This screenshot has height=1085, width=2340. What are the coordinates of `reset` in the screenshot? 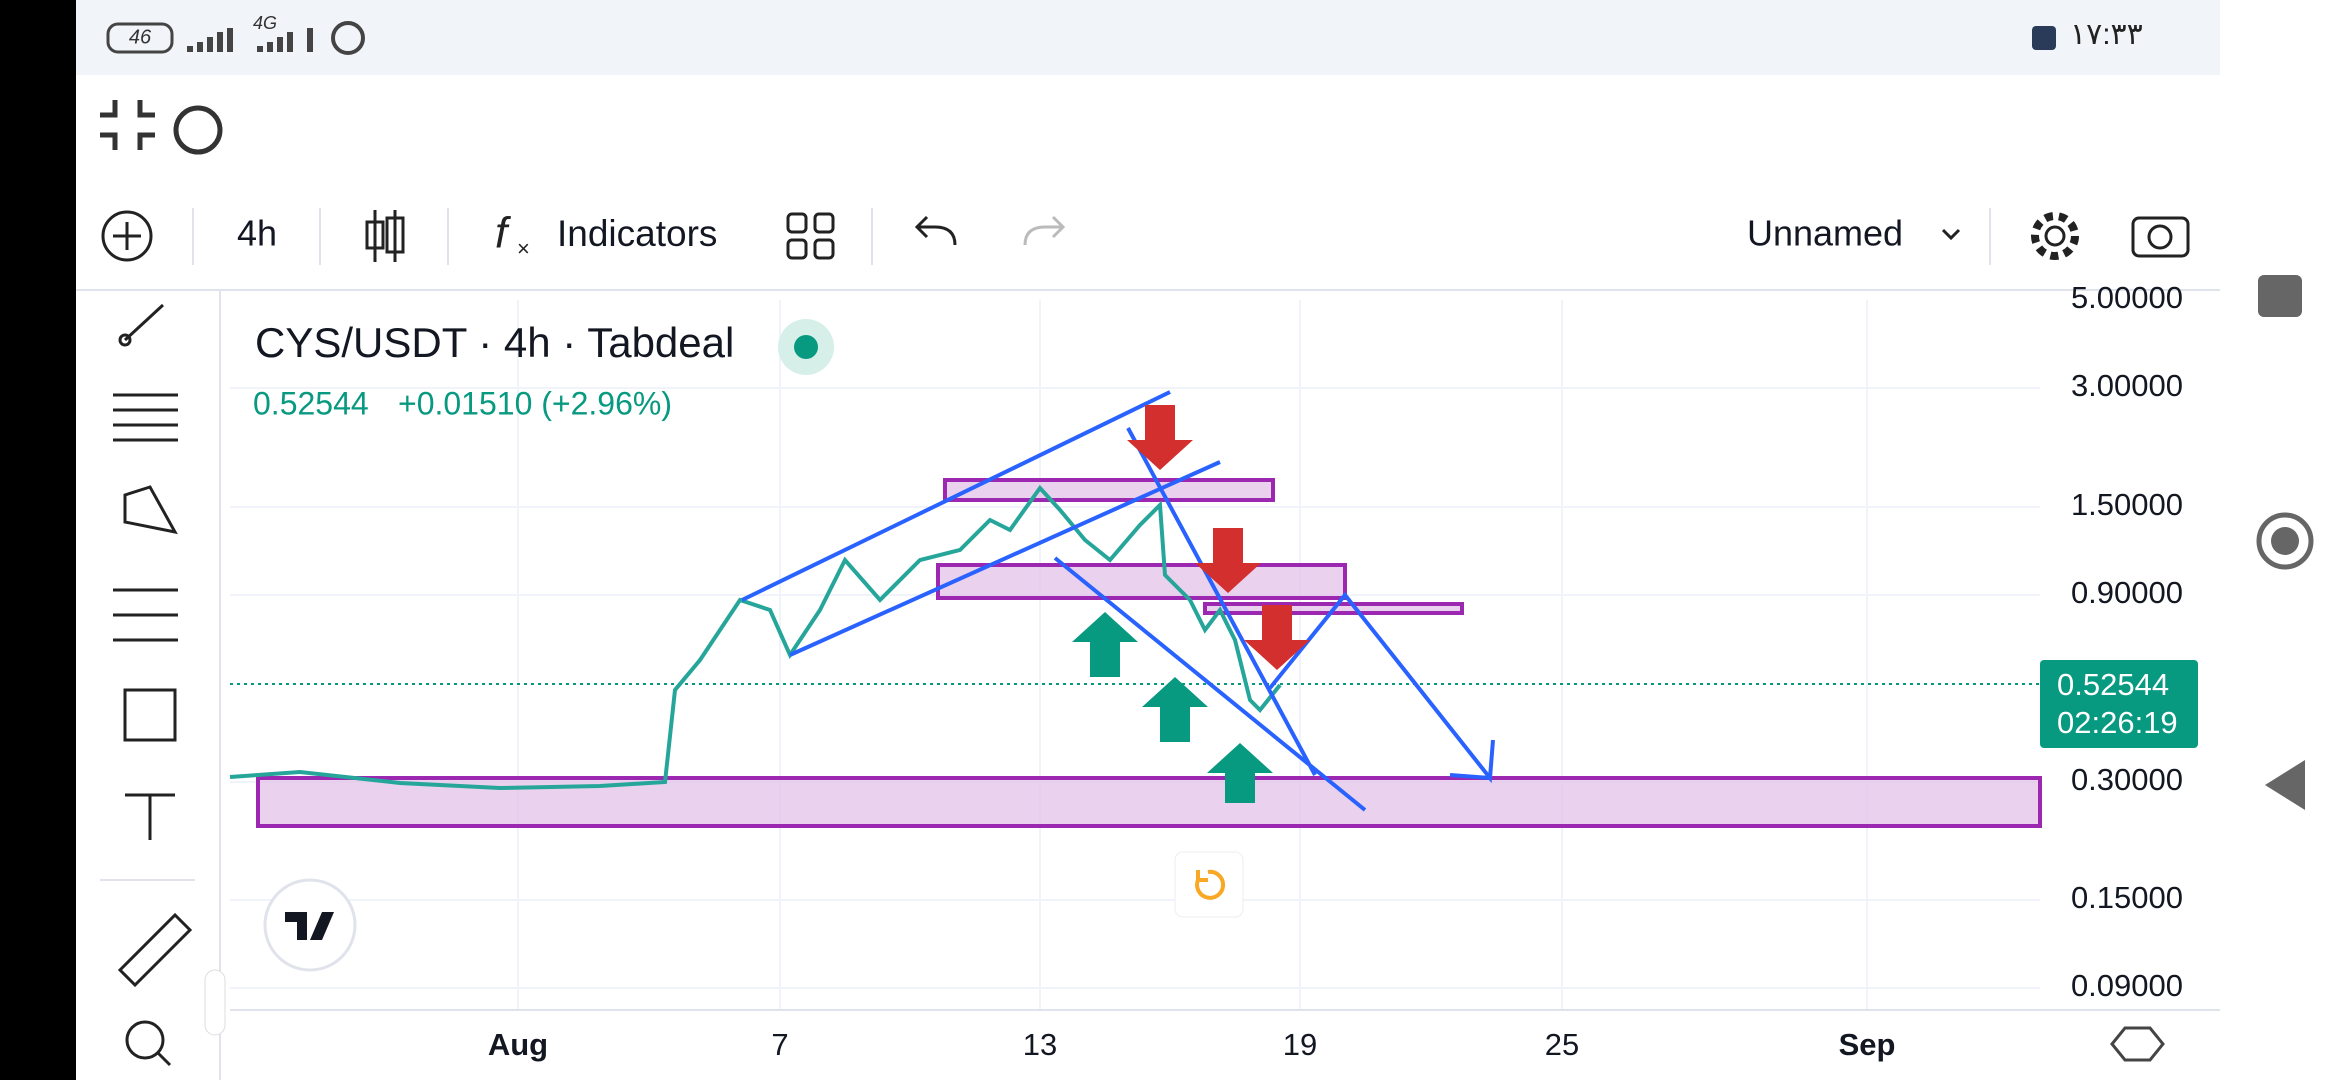 It's located at (198, 130).